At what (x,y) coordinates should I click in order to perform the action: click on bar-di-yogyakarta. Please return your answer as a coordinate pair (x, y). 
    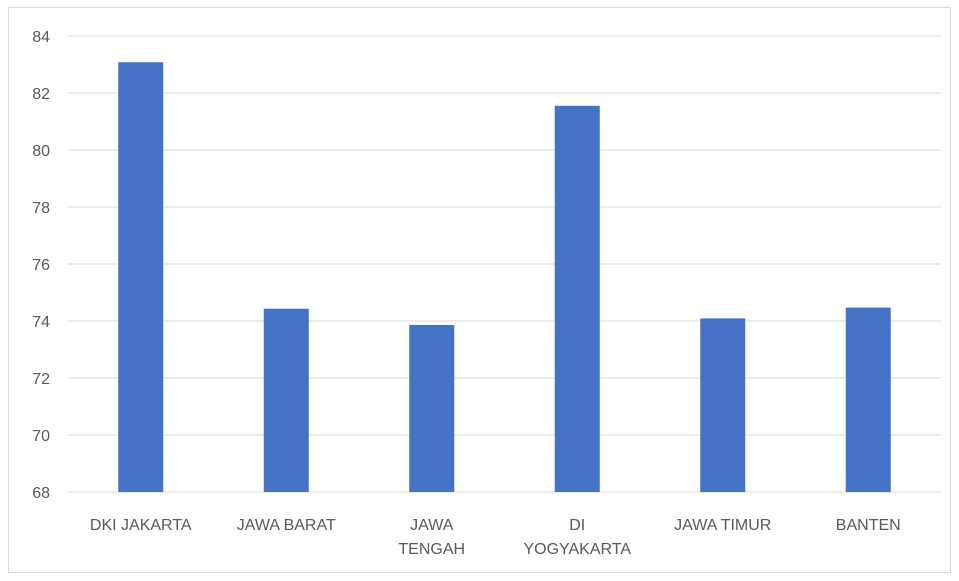
    Looking at the image, I should click on (577, 298).